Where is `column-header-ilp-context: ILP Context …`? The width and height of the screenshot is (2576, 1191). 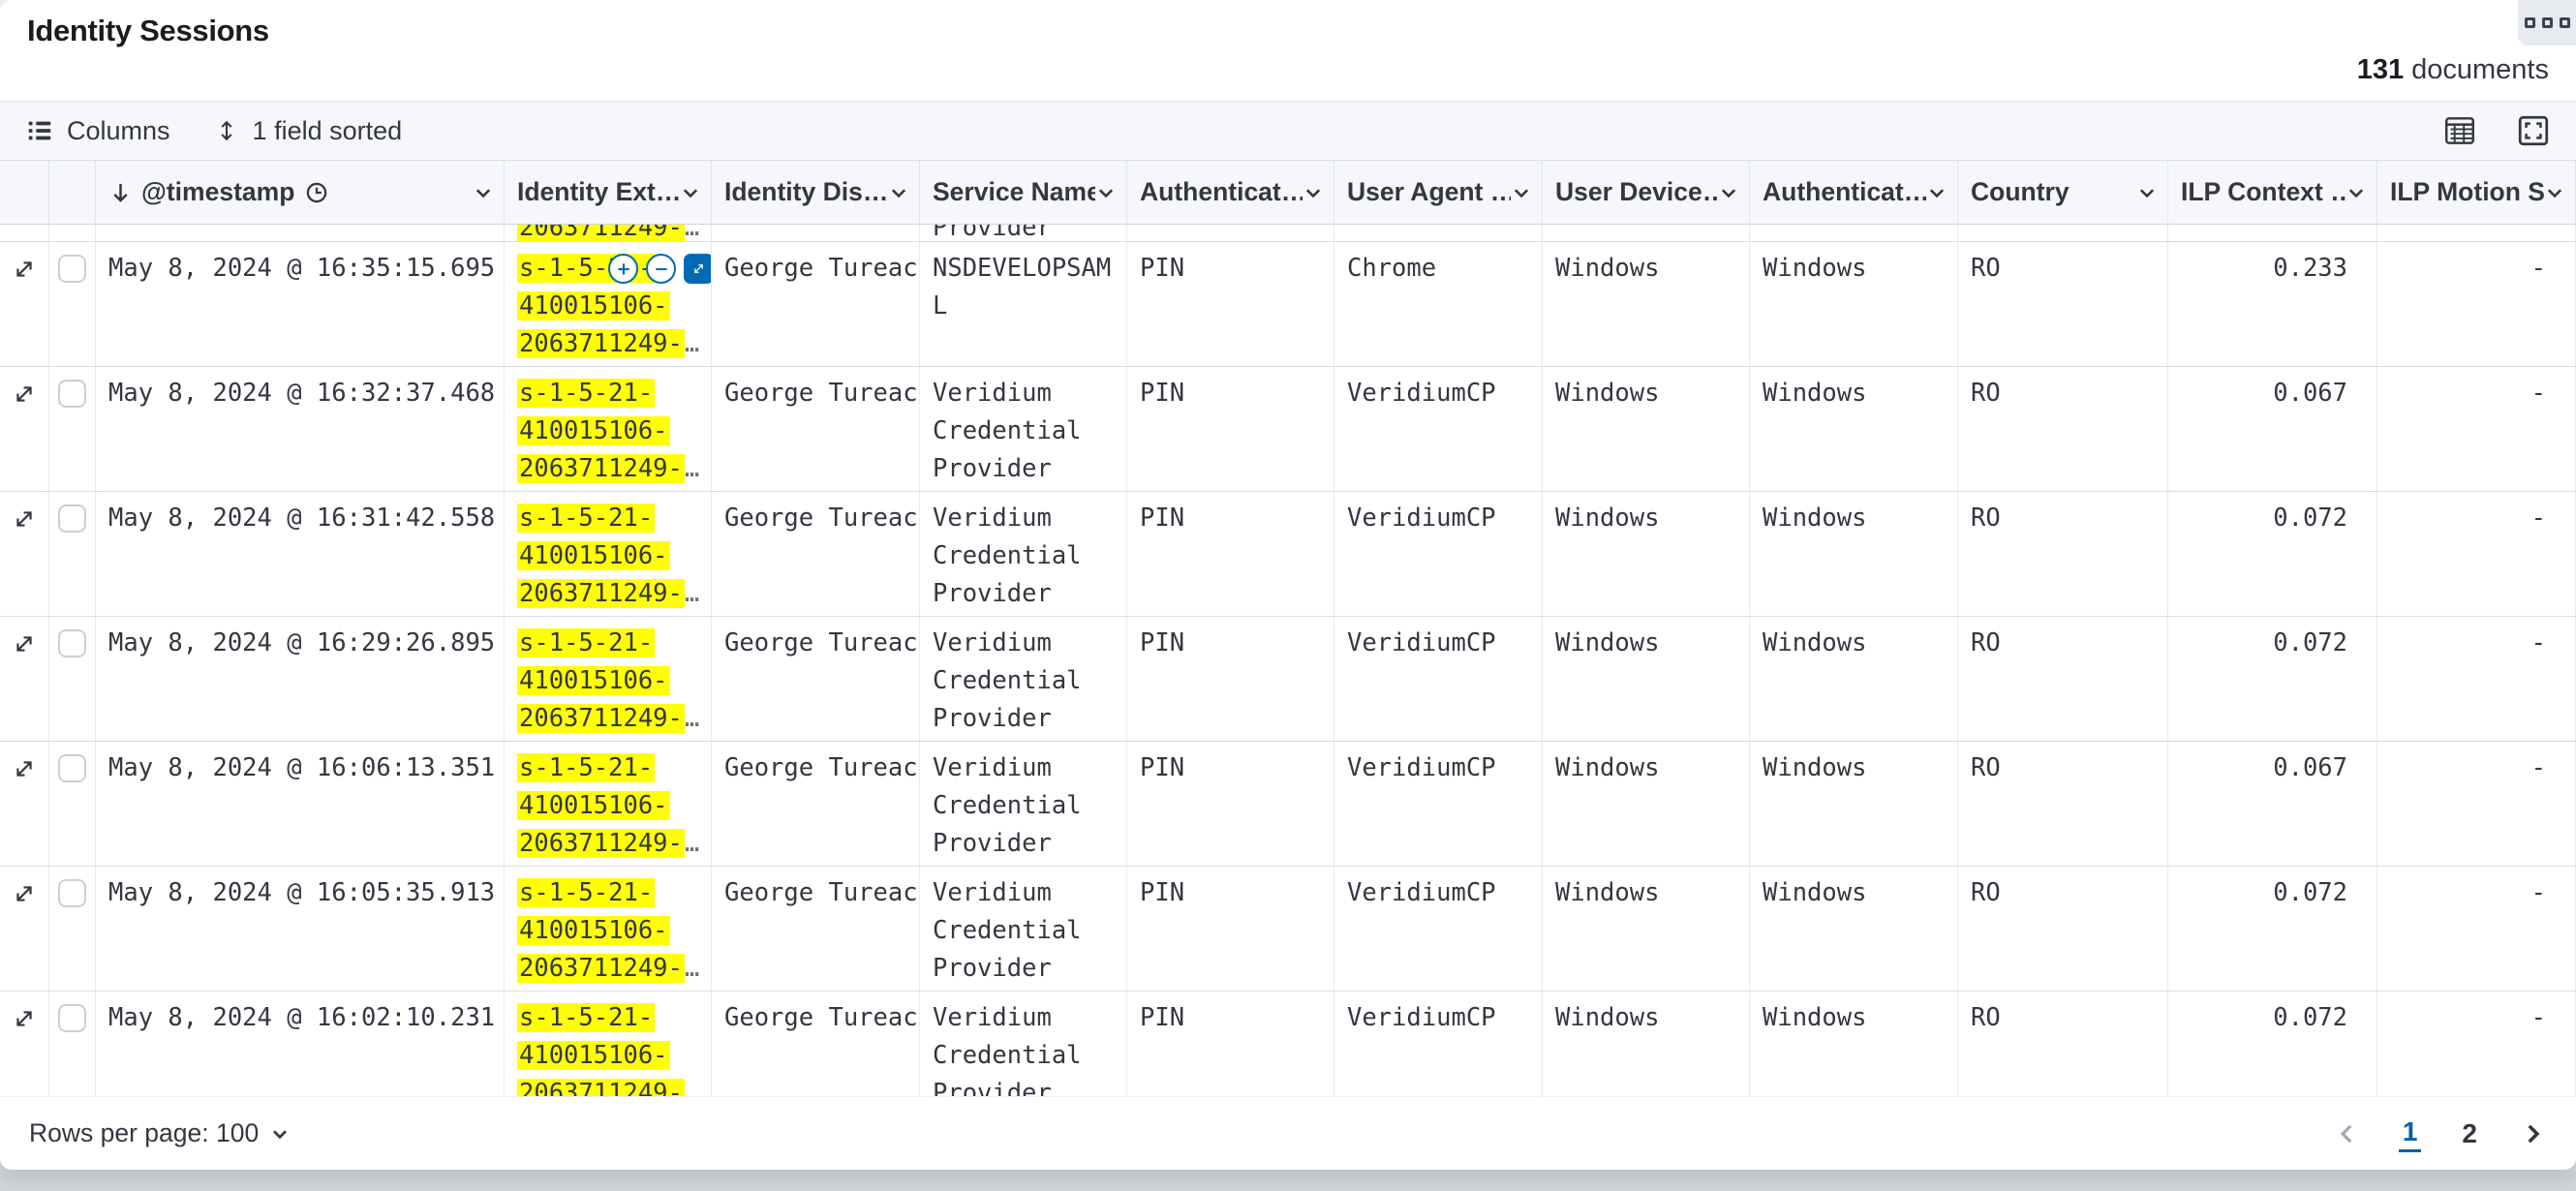 column-header-ilp-context: ILP Context … is located at coordinates (2272, 192).